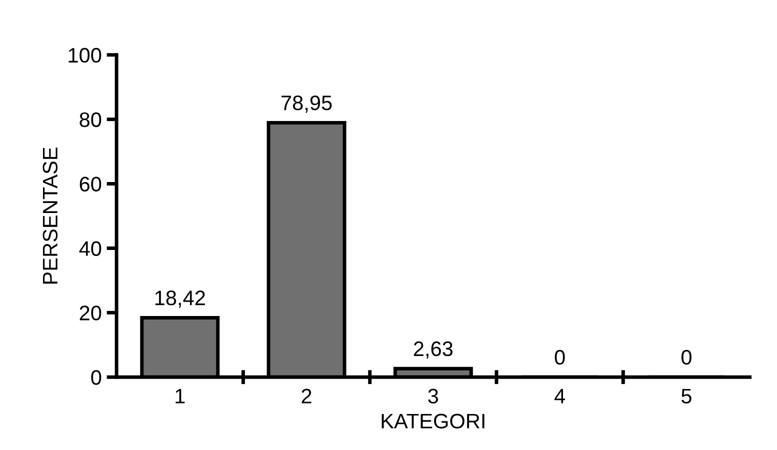  Describe the element at coordinates (91, 313) in the screenshot. I see `y-tick-label: 20` at that location.